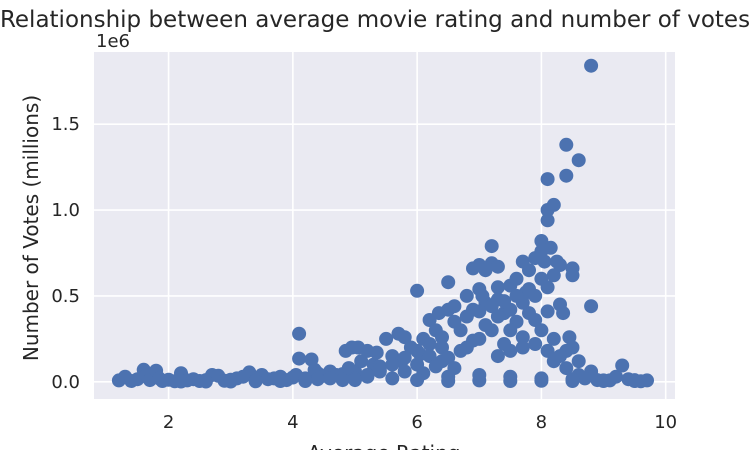 This screenshot has width=750, height=450. What do you see at coordinates (292, 422) in the screenshot?
I see `x-tick-label: 4` at bounding box center [292, 422].